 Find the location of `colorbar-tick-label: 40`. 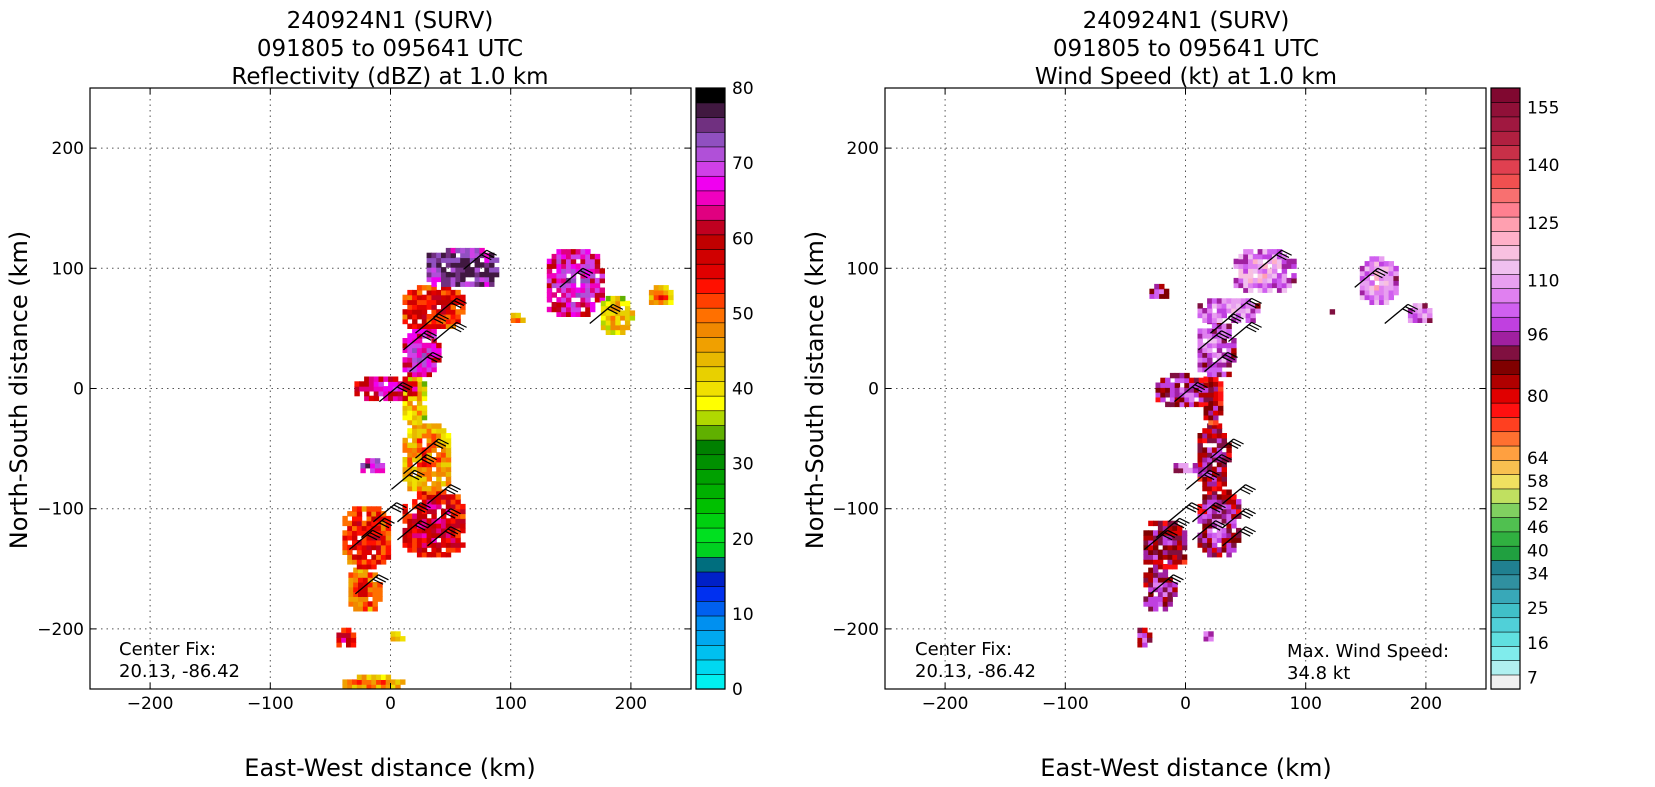

colorbar-tick-label: 40 is located at coordinates (743, 390).